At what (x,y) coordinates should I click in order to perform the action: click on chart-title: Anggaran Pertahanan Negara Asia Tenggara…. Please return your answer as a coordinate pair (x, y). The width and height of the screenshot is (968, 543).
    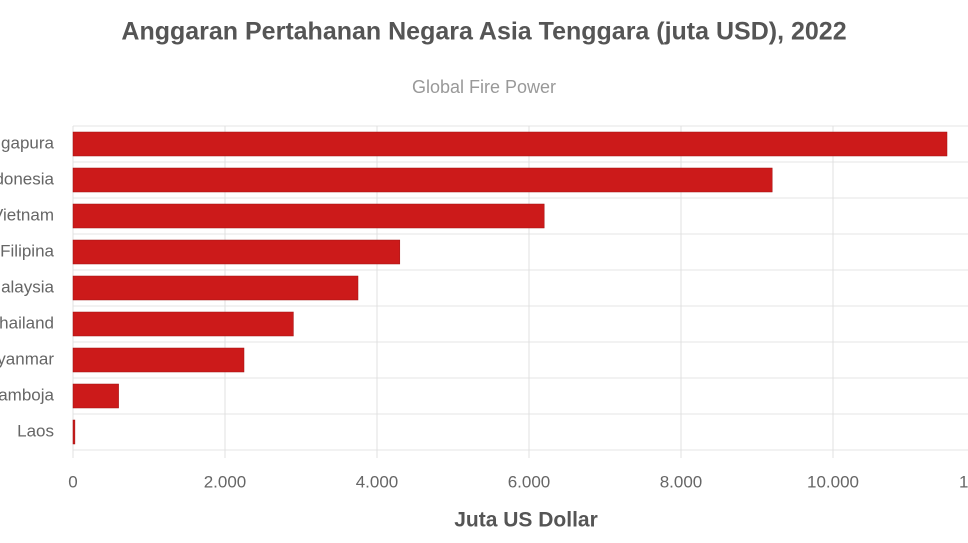
    Looking at the image, I should click on (483, 32).